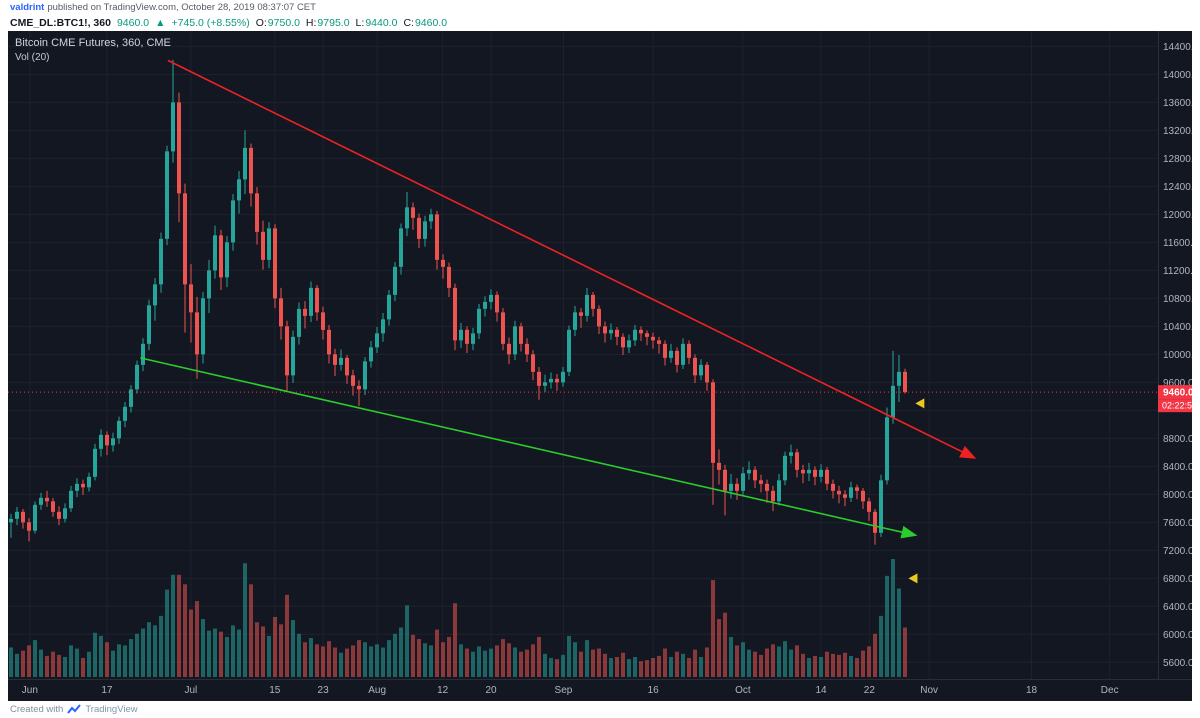 The width and height of the screenshot is (1200, 718). What do you see at coordinates (60, 23) in the screenshot?
I see `symbol-name: CME_DL:BTC1!, 360` at bounding box center [60, 23].